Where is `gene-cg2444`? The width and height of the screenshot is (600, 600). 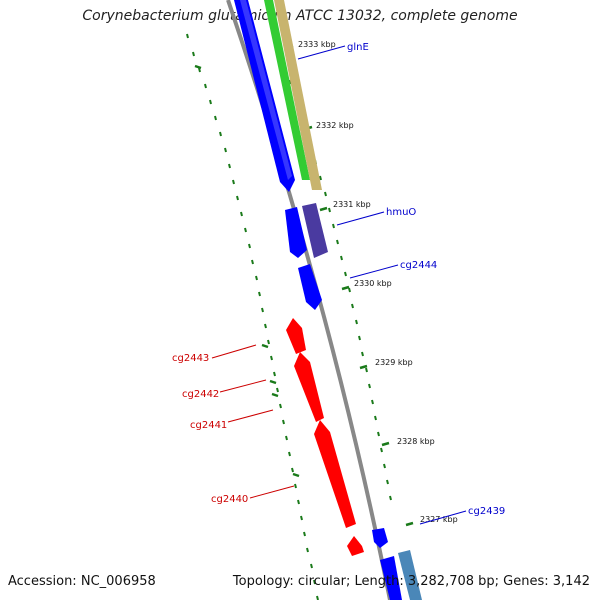
gene-cg2444 is located at coordinates (310, 287).